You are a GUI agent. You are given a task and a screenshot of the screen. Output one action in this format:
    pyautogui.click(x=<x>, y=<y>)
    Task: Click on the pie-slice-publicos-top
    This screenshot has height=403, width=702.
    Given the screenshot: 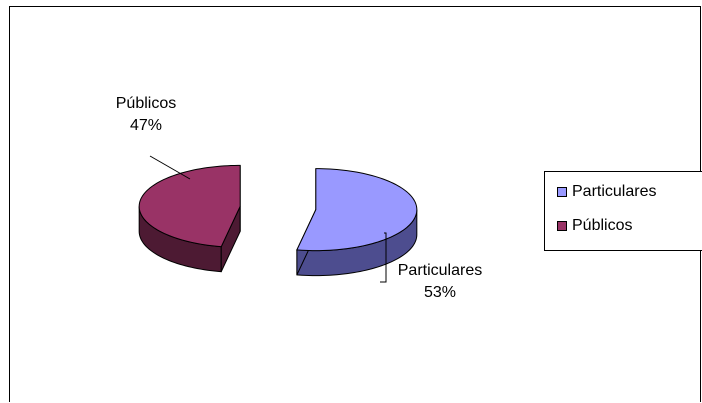 What is the action you would take?
    pyautogui.click(x=189, y=206)
    